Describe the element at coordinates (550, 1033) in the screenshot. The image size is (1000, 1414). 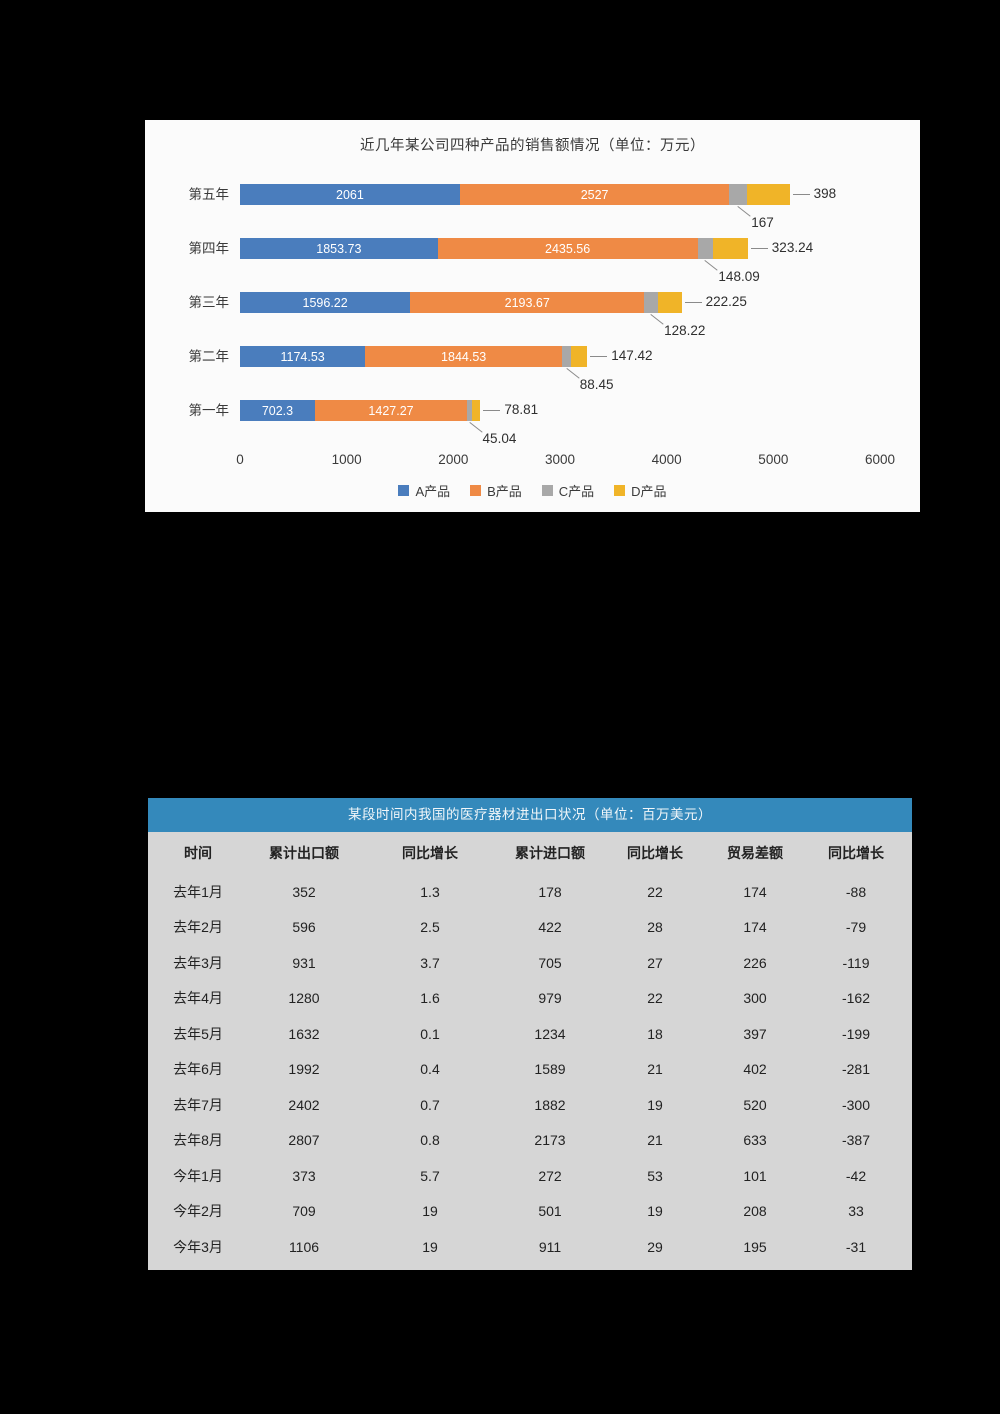
I see `table-cell: 1234` at that location.